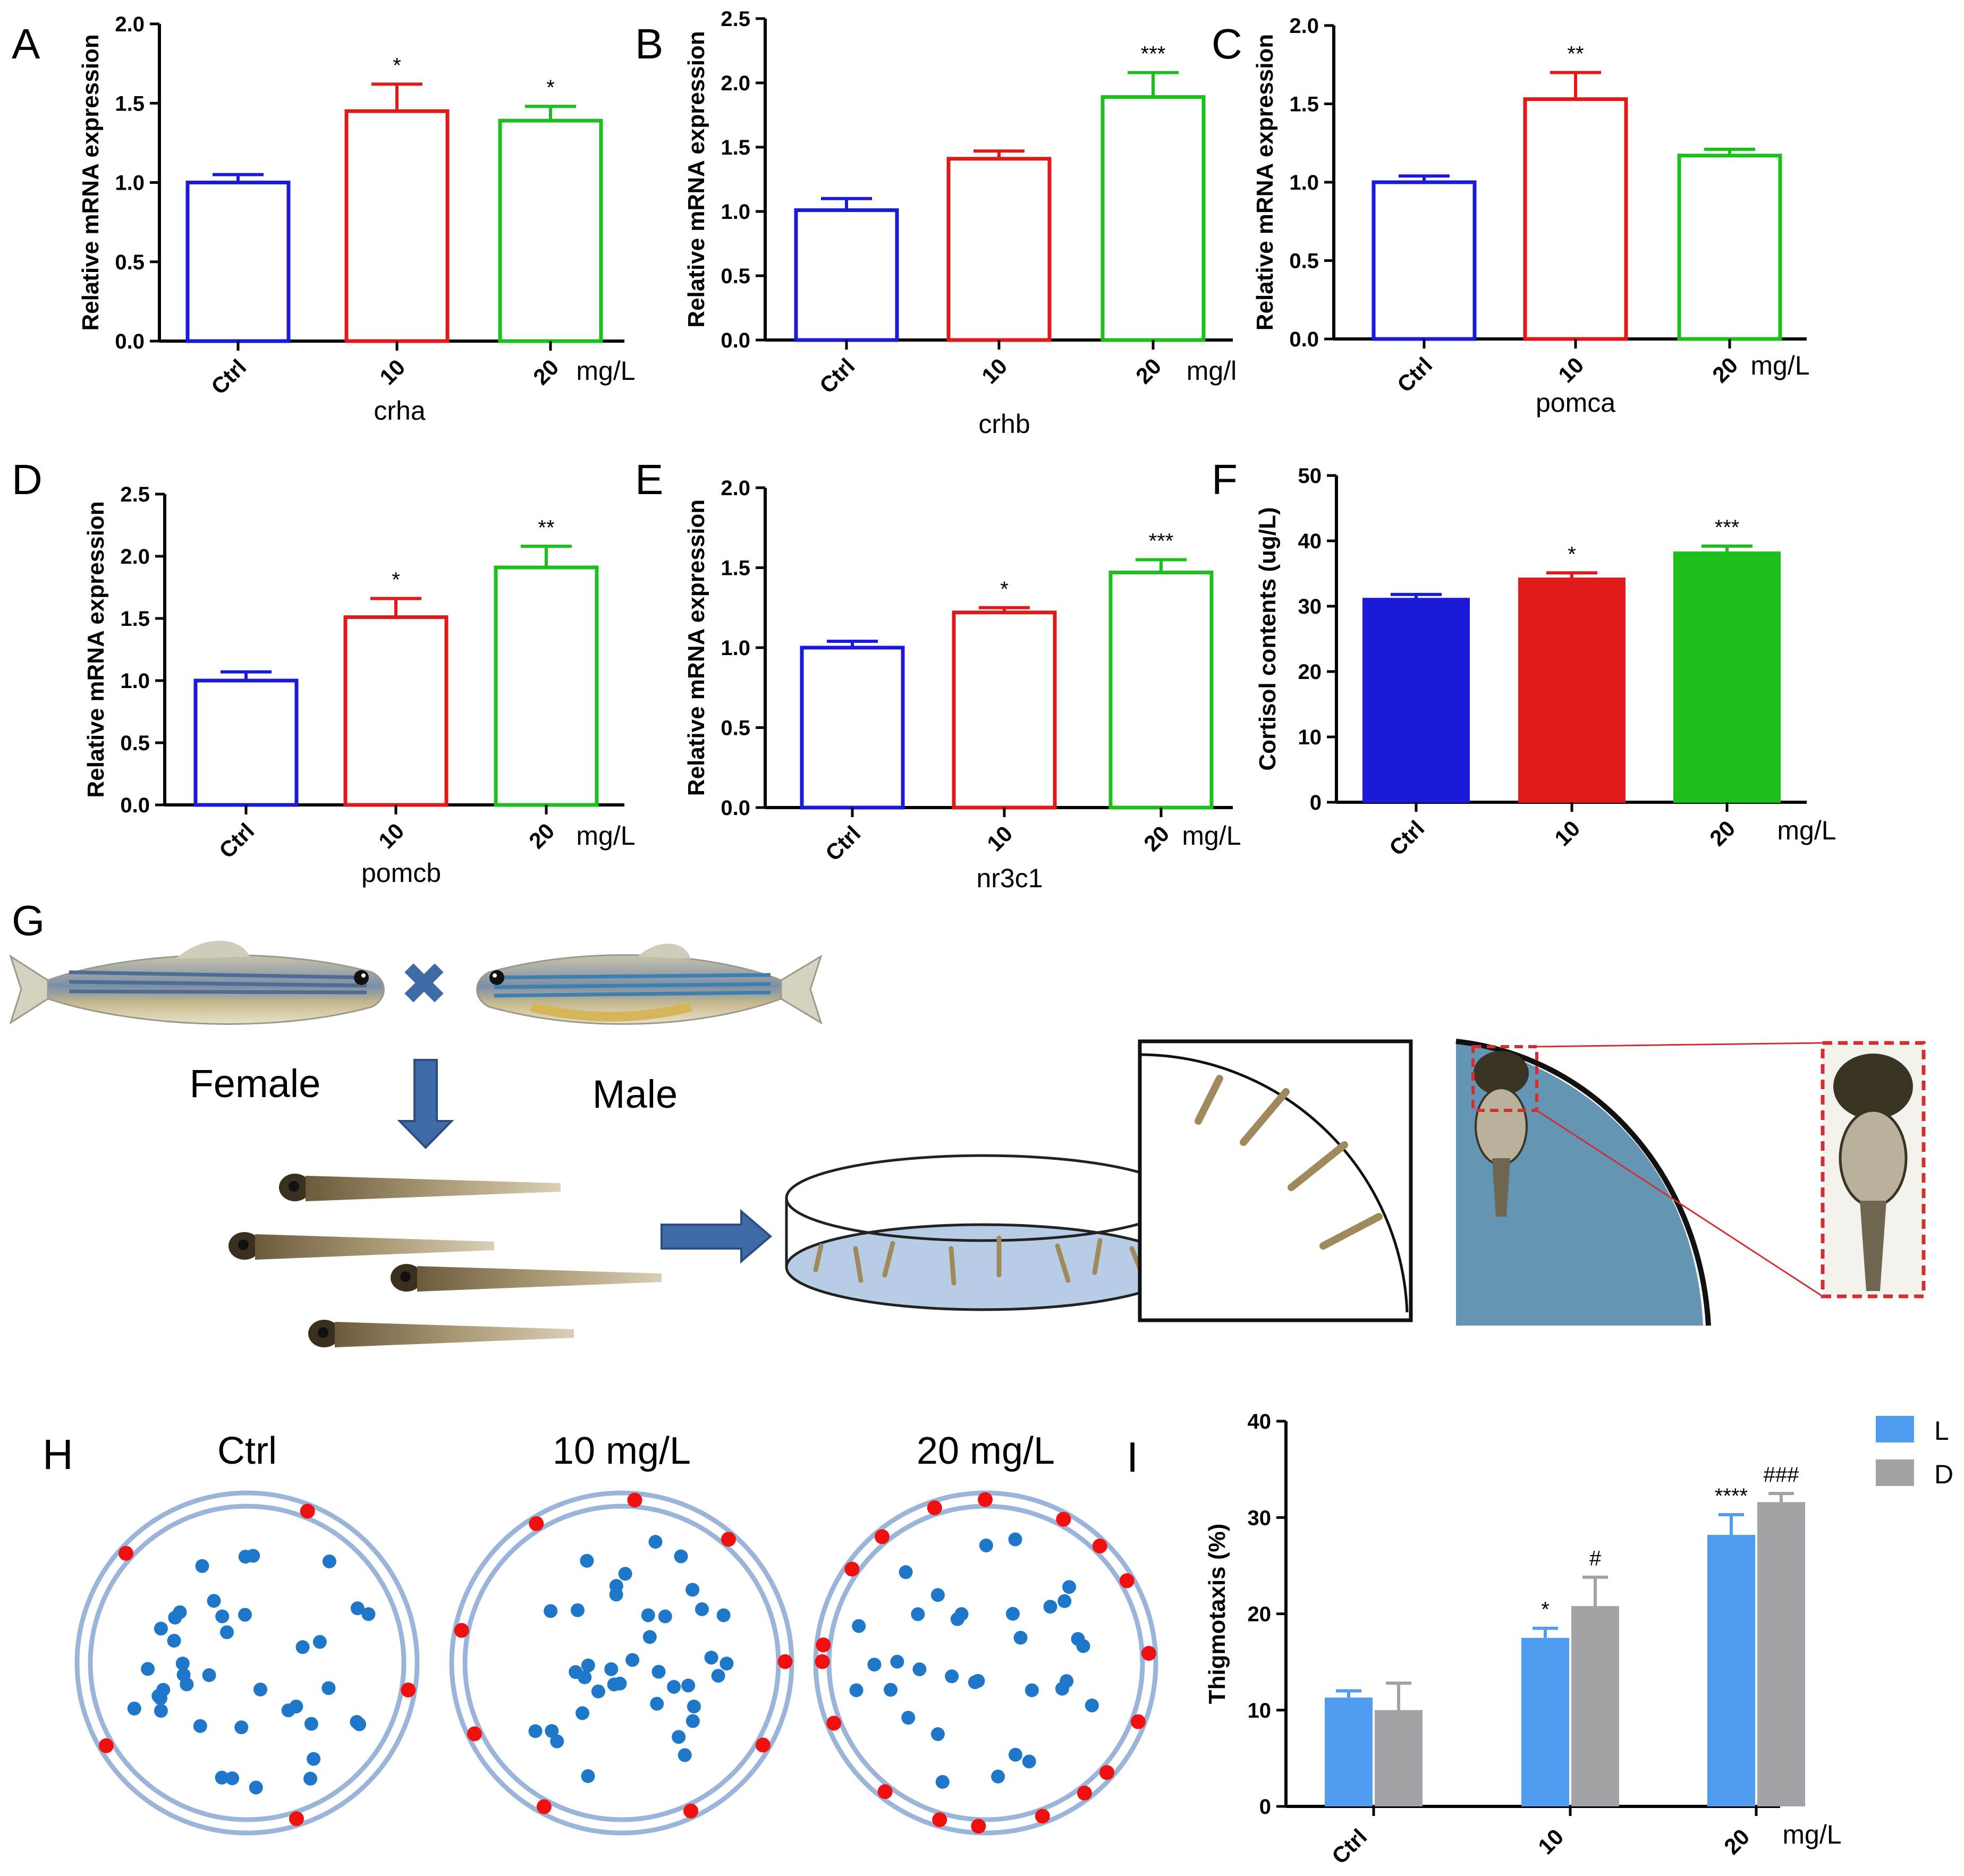 The width and height of the screenshot is (1964, 1876). I want to click on dish-outer-ring, so click(621, 1663).